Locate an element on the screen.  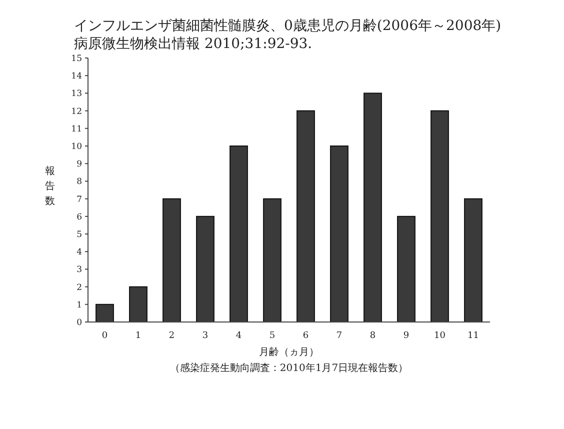
x-axis-title: 月齢（ヵ月） is located at coordinates (289, 352).